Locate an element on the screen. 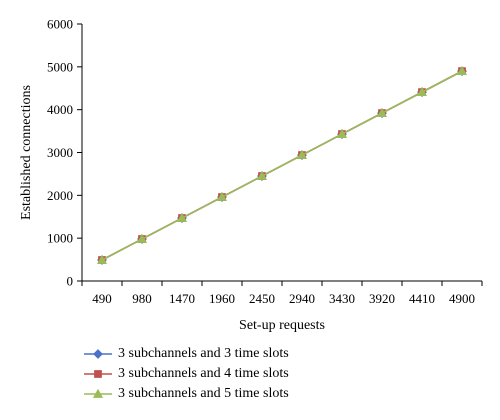  data-point-diamond is located at coordinates (98, 354).